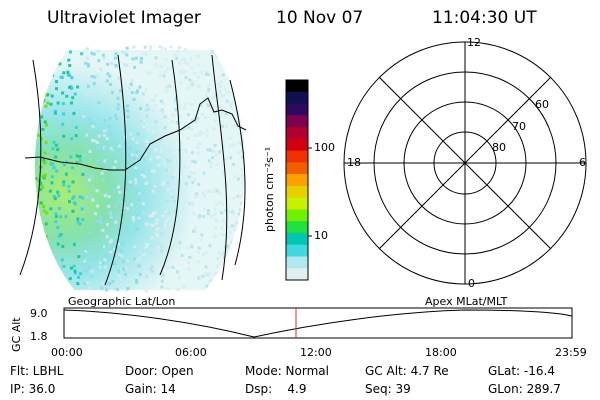 This screenshot has height=400, width=600. What do you see at coordinates (324, 147) in the screenshot?
I see `colorbar-tick-100: 100` at bounding box center [324, 147].